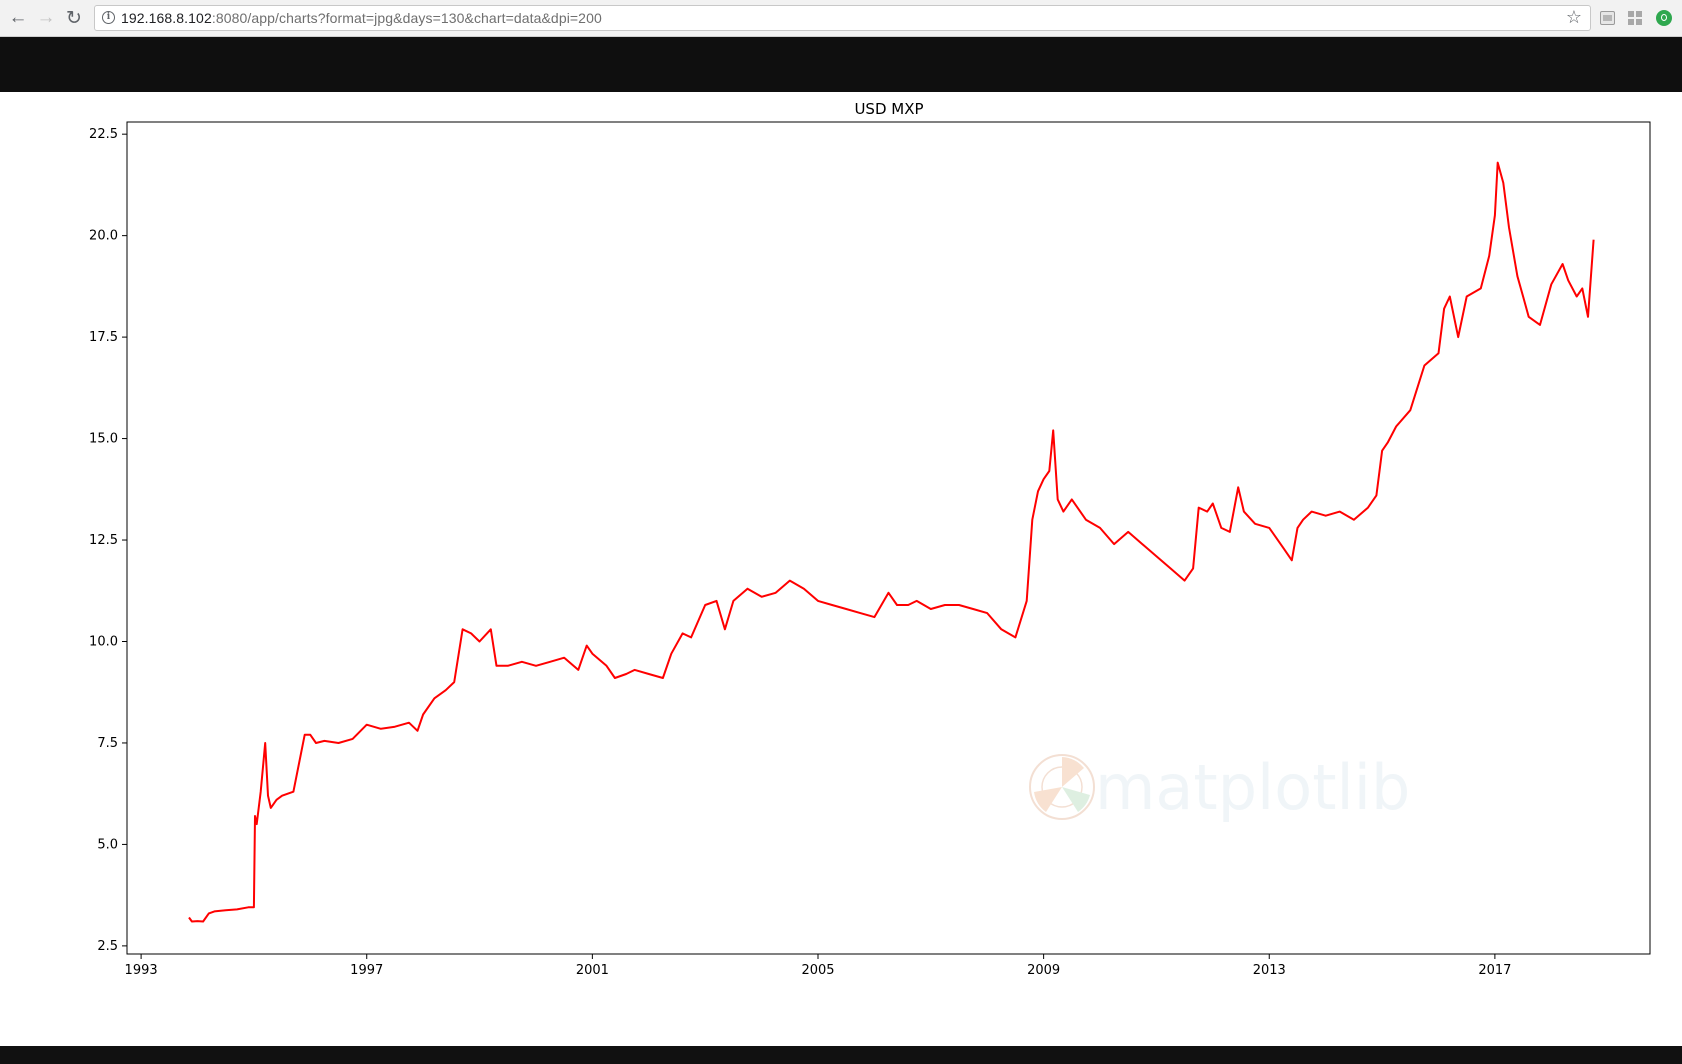 Image resolution: width=1682 pixels, height=1064 pixels. What do you see at coordinates (103, 641) in the screenshot?
I see `y-tick-label: 10.0` at bounding box center [103, 641].